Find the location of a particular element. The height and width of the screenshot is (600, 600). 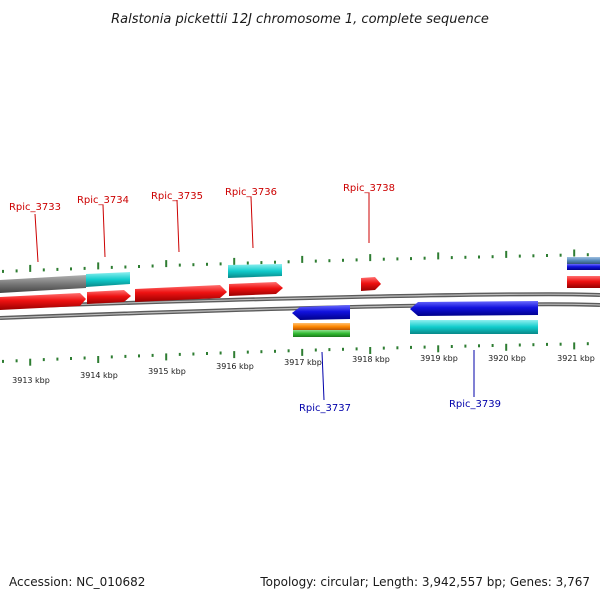

feature-steel-band is located at coordinates (583, 260).